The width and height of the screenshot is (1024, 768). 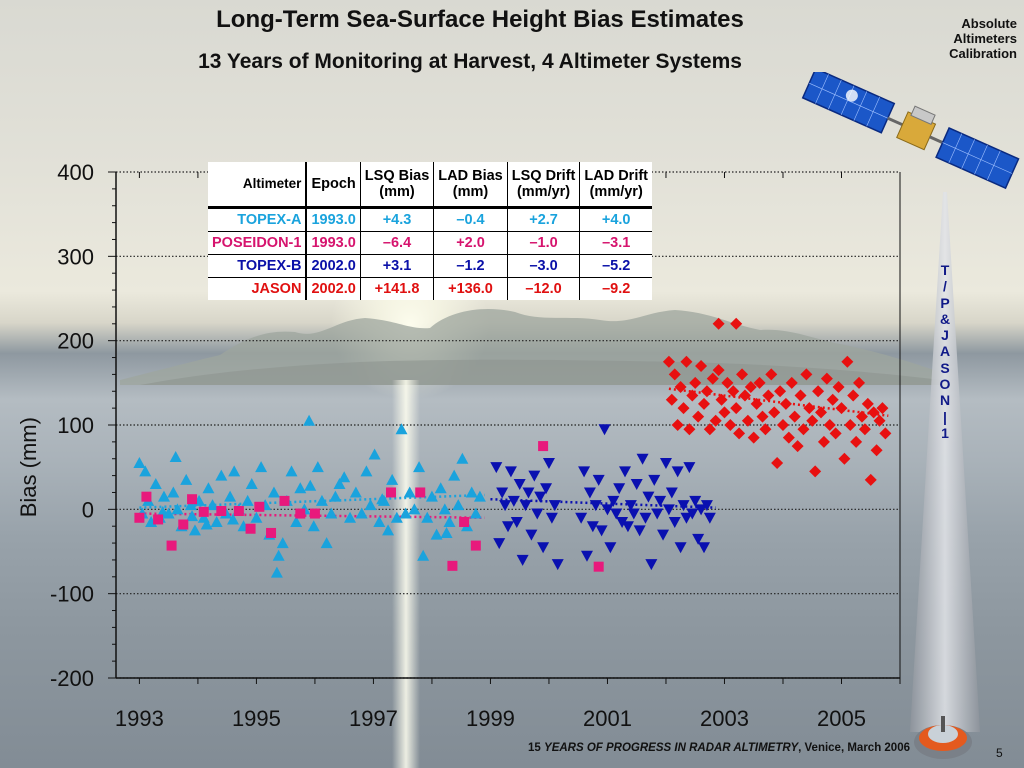 I want to click on vertical-letter: &, so click(x=945, y=318).